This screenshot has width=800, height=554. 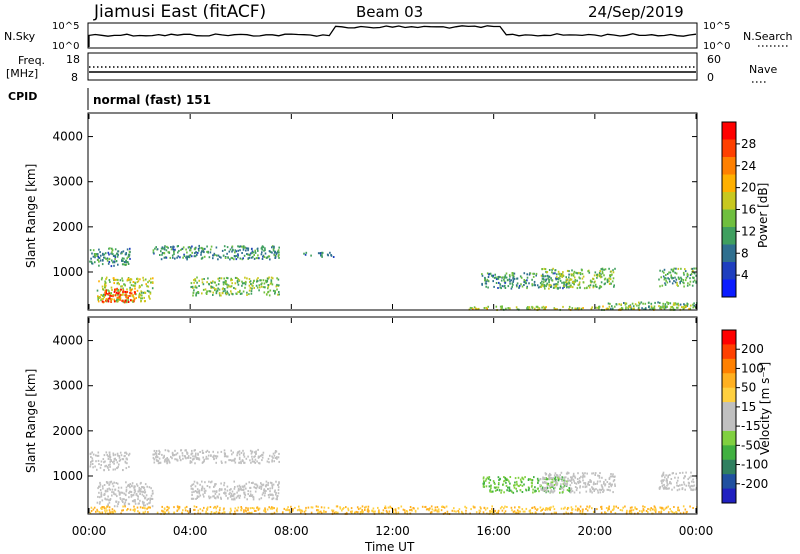 What do you see at coordinates (754, 484) in the screenshot?
I see `colorbar-tick-label: -200` at bounding box center [754, 484].